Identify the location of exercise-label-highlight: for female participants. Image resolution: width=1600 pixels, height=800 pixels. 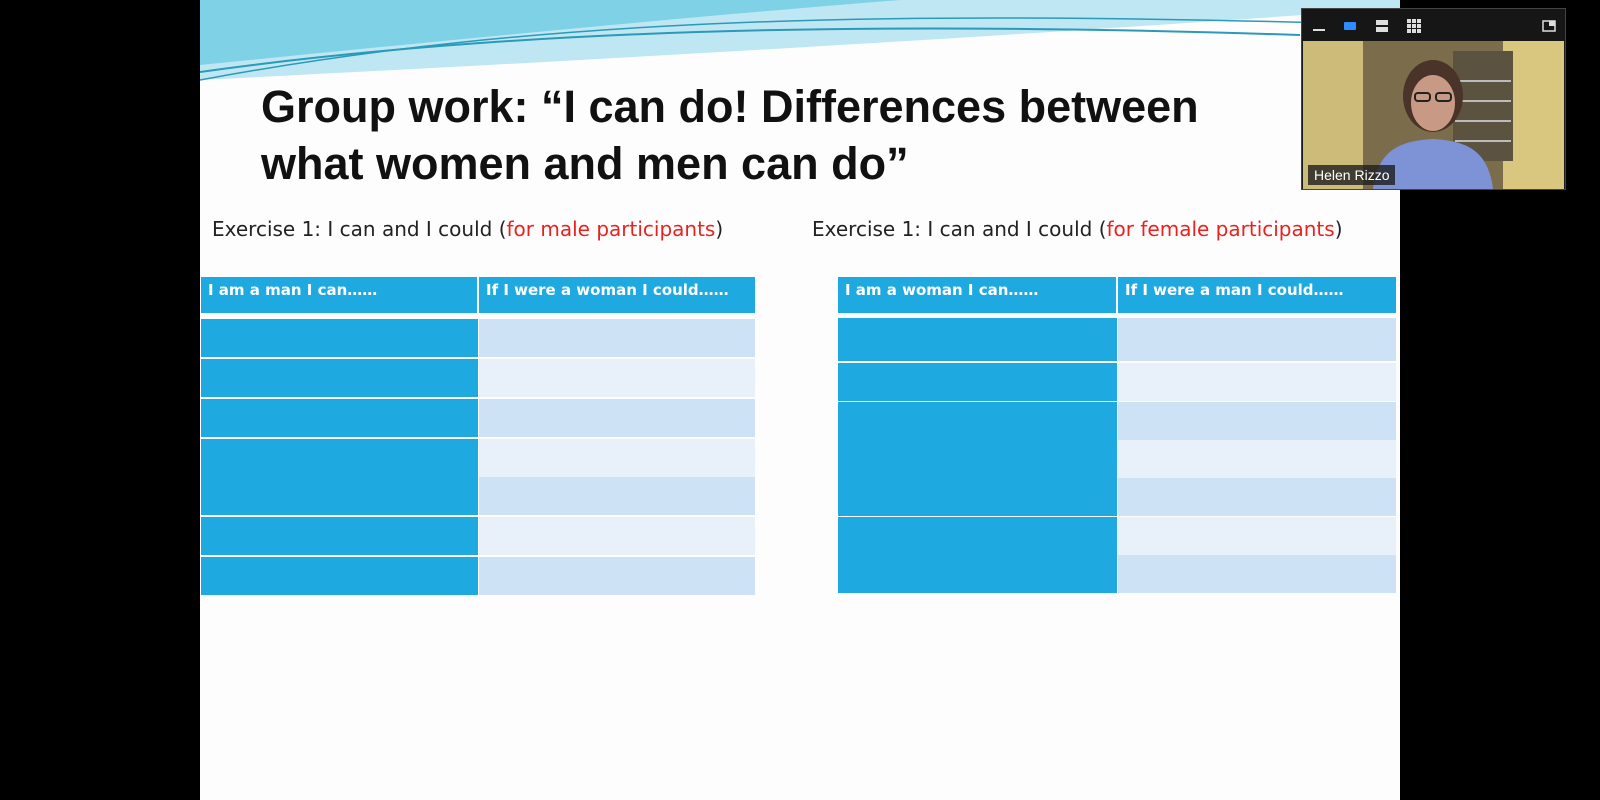
(1220, 229).